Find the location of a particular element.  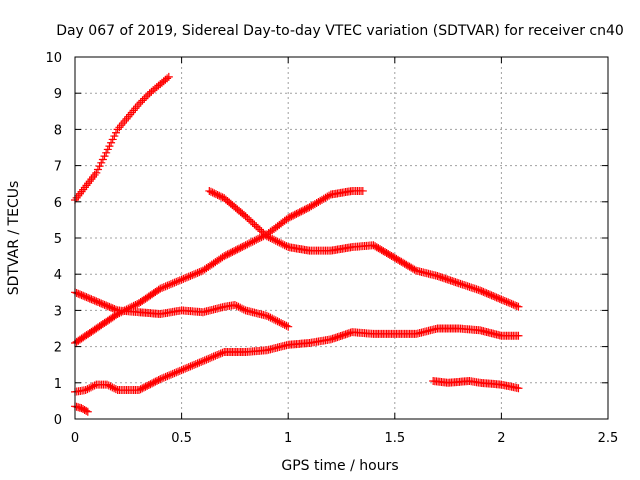

y-tick-label: 5 is located at coordinates (58, 239).